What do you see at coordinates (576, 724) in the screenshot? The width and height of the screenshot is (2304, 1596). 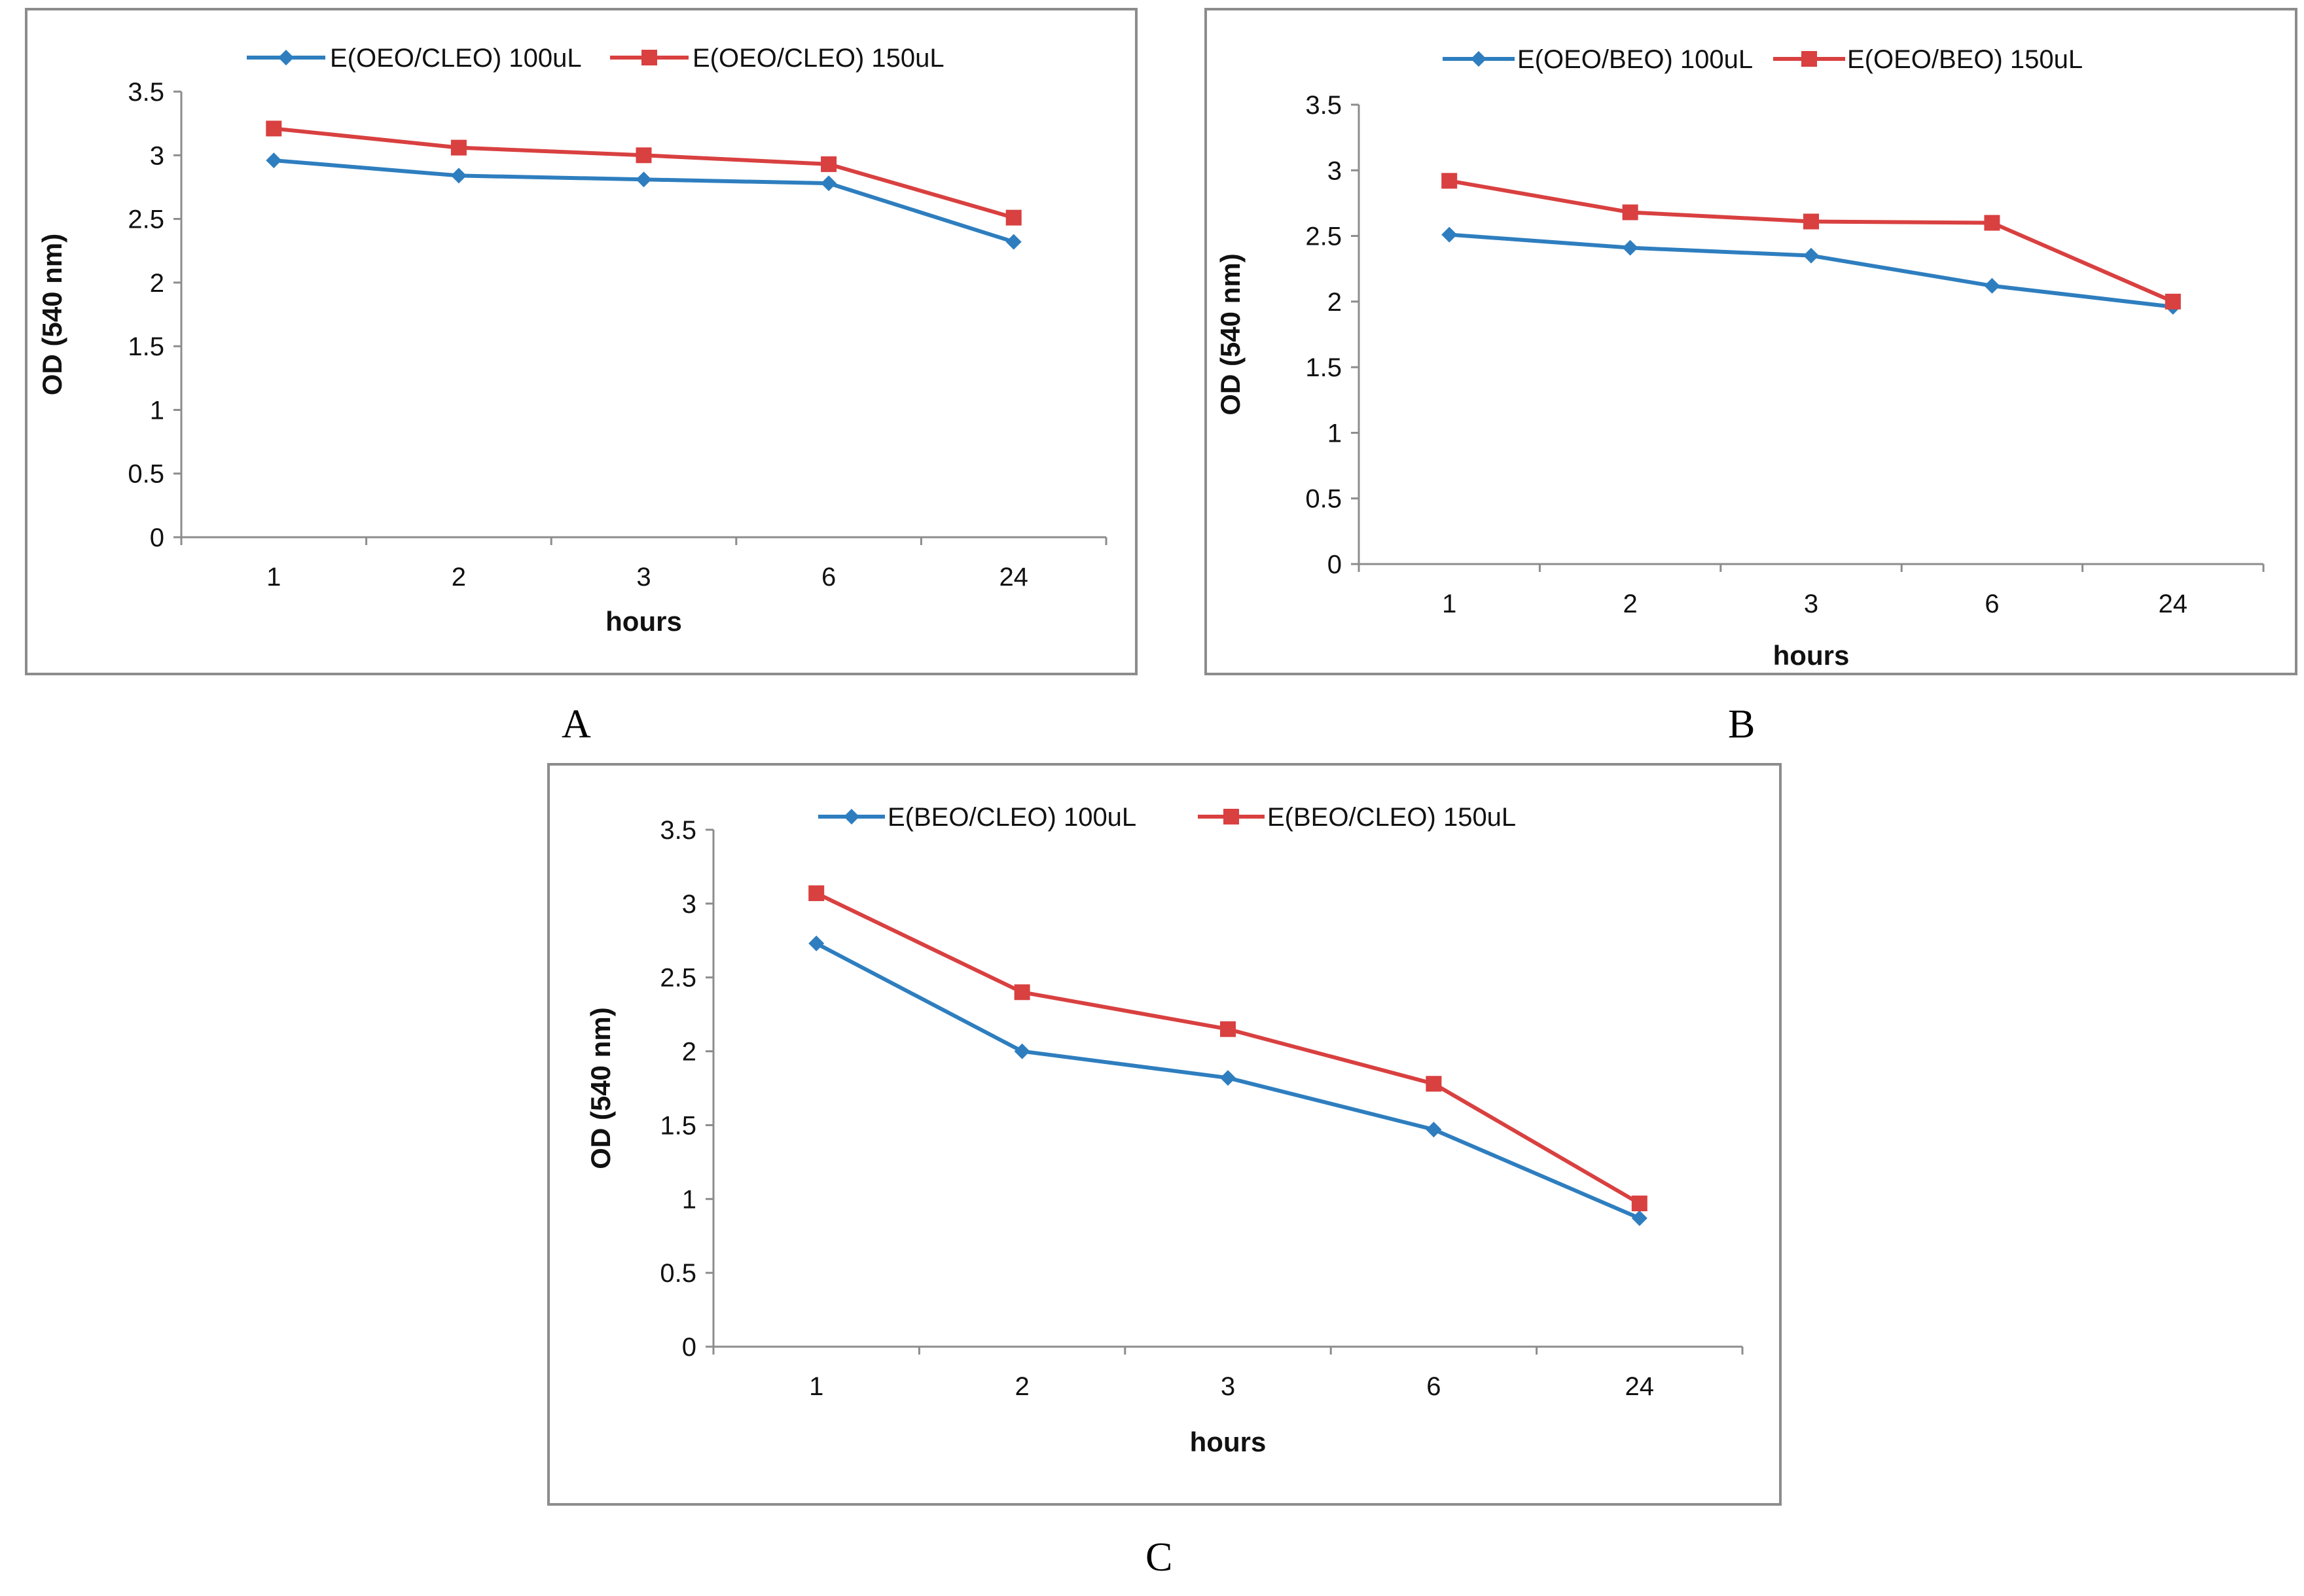 I see `panel-letter-a: A` at bounding box center [576, 724].